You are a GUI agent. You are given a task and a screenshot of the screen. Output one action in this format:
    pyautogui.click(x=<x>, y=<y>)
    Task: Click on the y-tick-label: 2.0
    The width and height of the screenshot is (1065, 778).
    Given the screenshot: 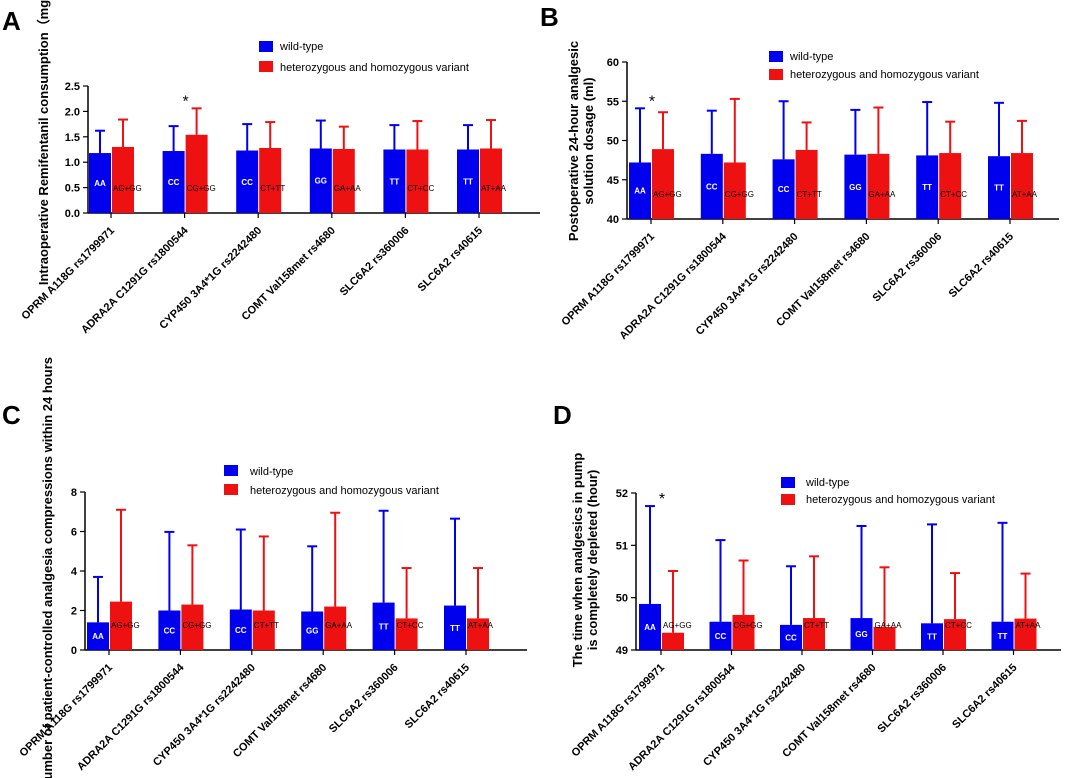 What is the action you would take?
    pyautogui.click(x=72, y=112)
    